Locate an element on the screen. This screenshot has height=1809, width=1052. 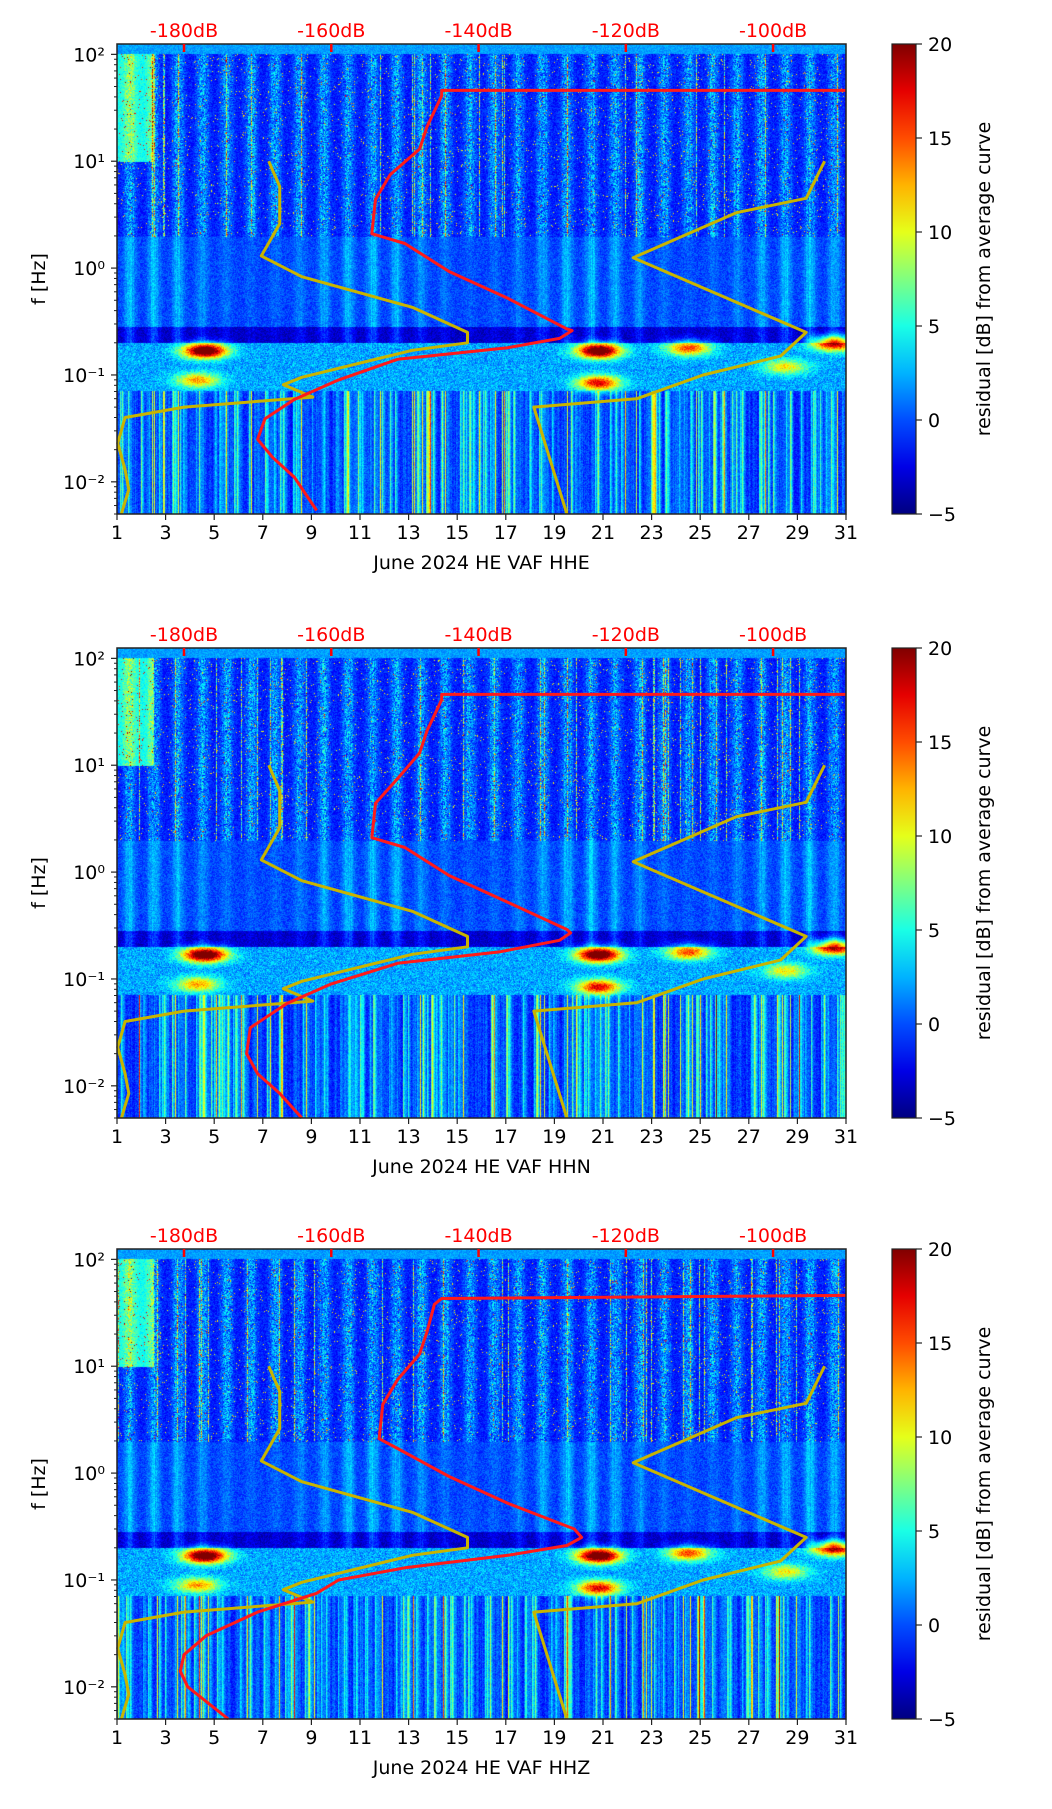
x-axis-label: June 2024 HE VAF HHZ is located at coordinates (481, 1768).